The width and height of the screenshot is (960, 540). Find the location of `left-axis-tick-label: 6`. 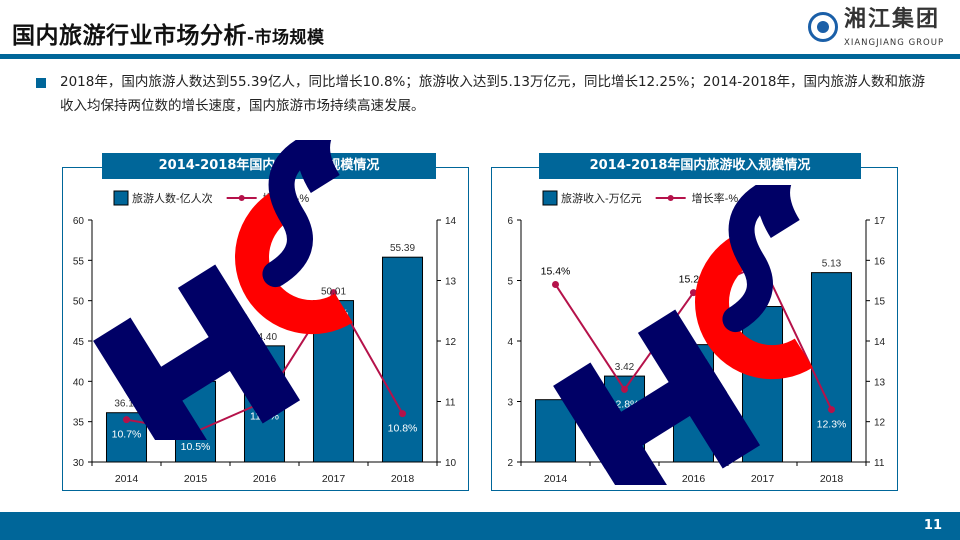

left-axis-tick-label: 6 is located at coordinates (510, 221).